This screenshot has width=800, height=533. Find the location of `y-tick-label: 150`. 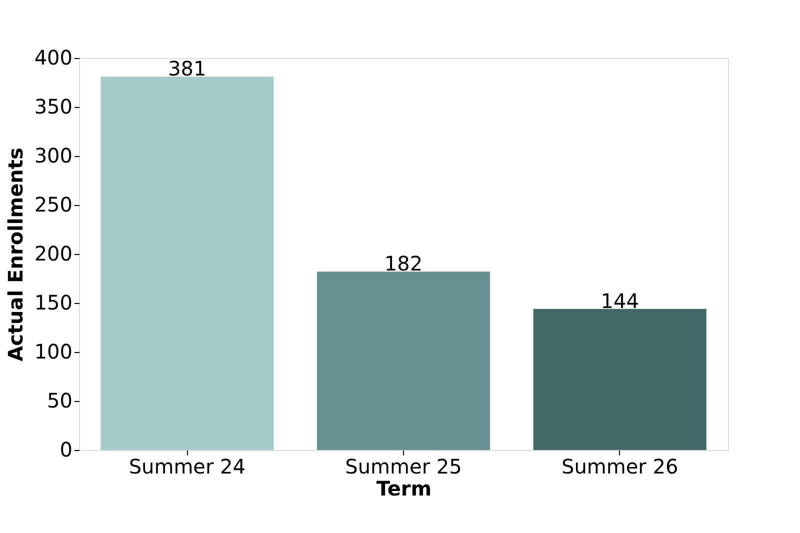

y-tick-label: 150 is located at coordinates (53, 302).